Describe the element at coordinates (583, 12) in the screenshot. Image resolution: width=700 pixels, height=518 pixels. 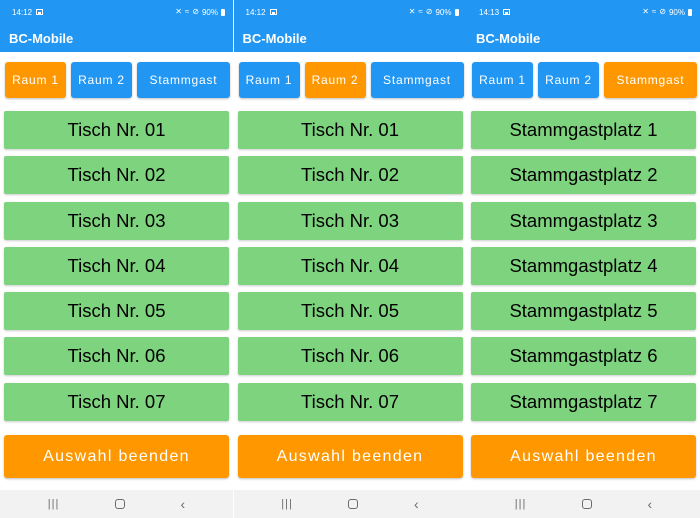
I see `status-bar: 14:13 ✕ ≈ ⊘ 90%` at that location.